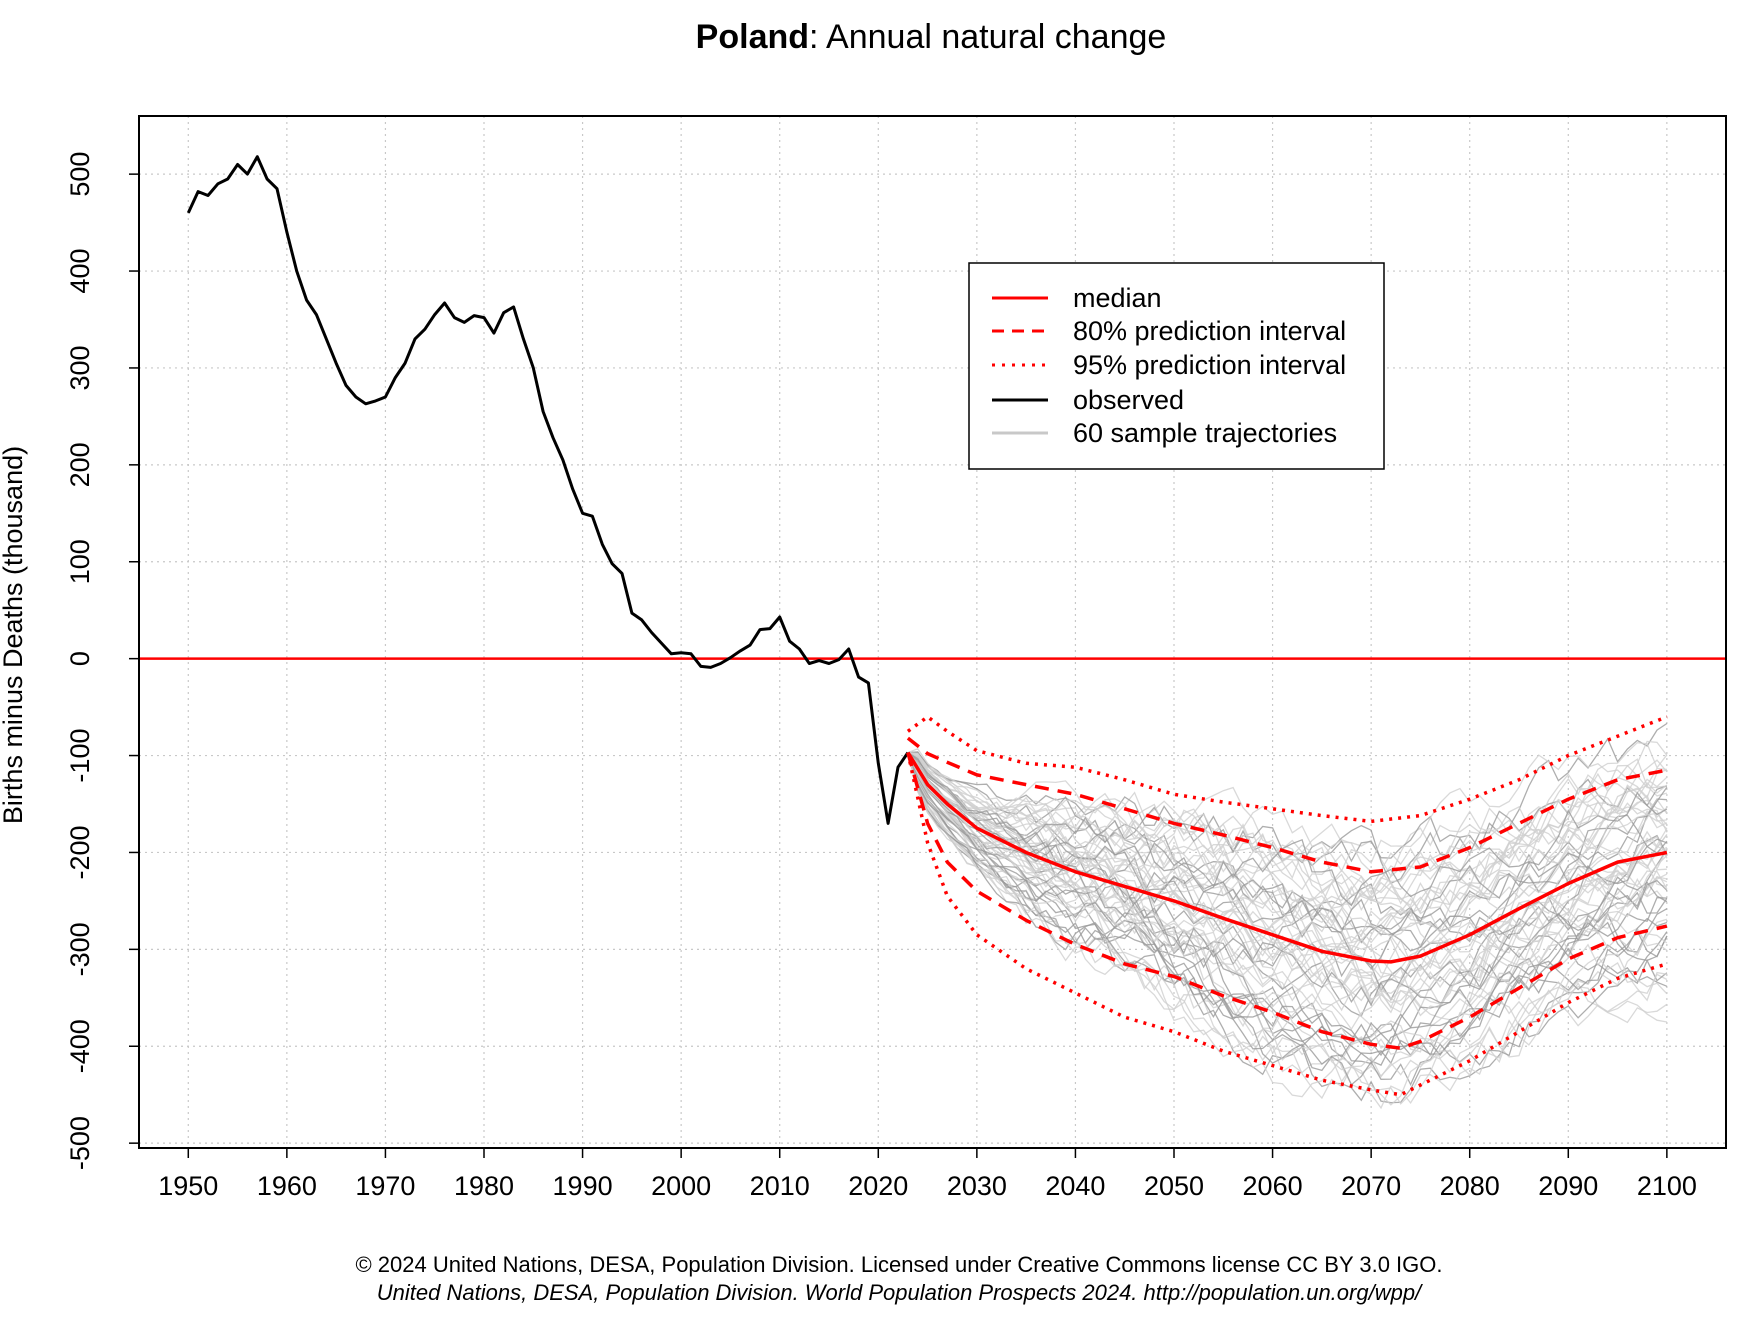 This screenshot has width=1759, height=1329. I want to click on series-median, so click(1287, 857).